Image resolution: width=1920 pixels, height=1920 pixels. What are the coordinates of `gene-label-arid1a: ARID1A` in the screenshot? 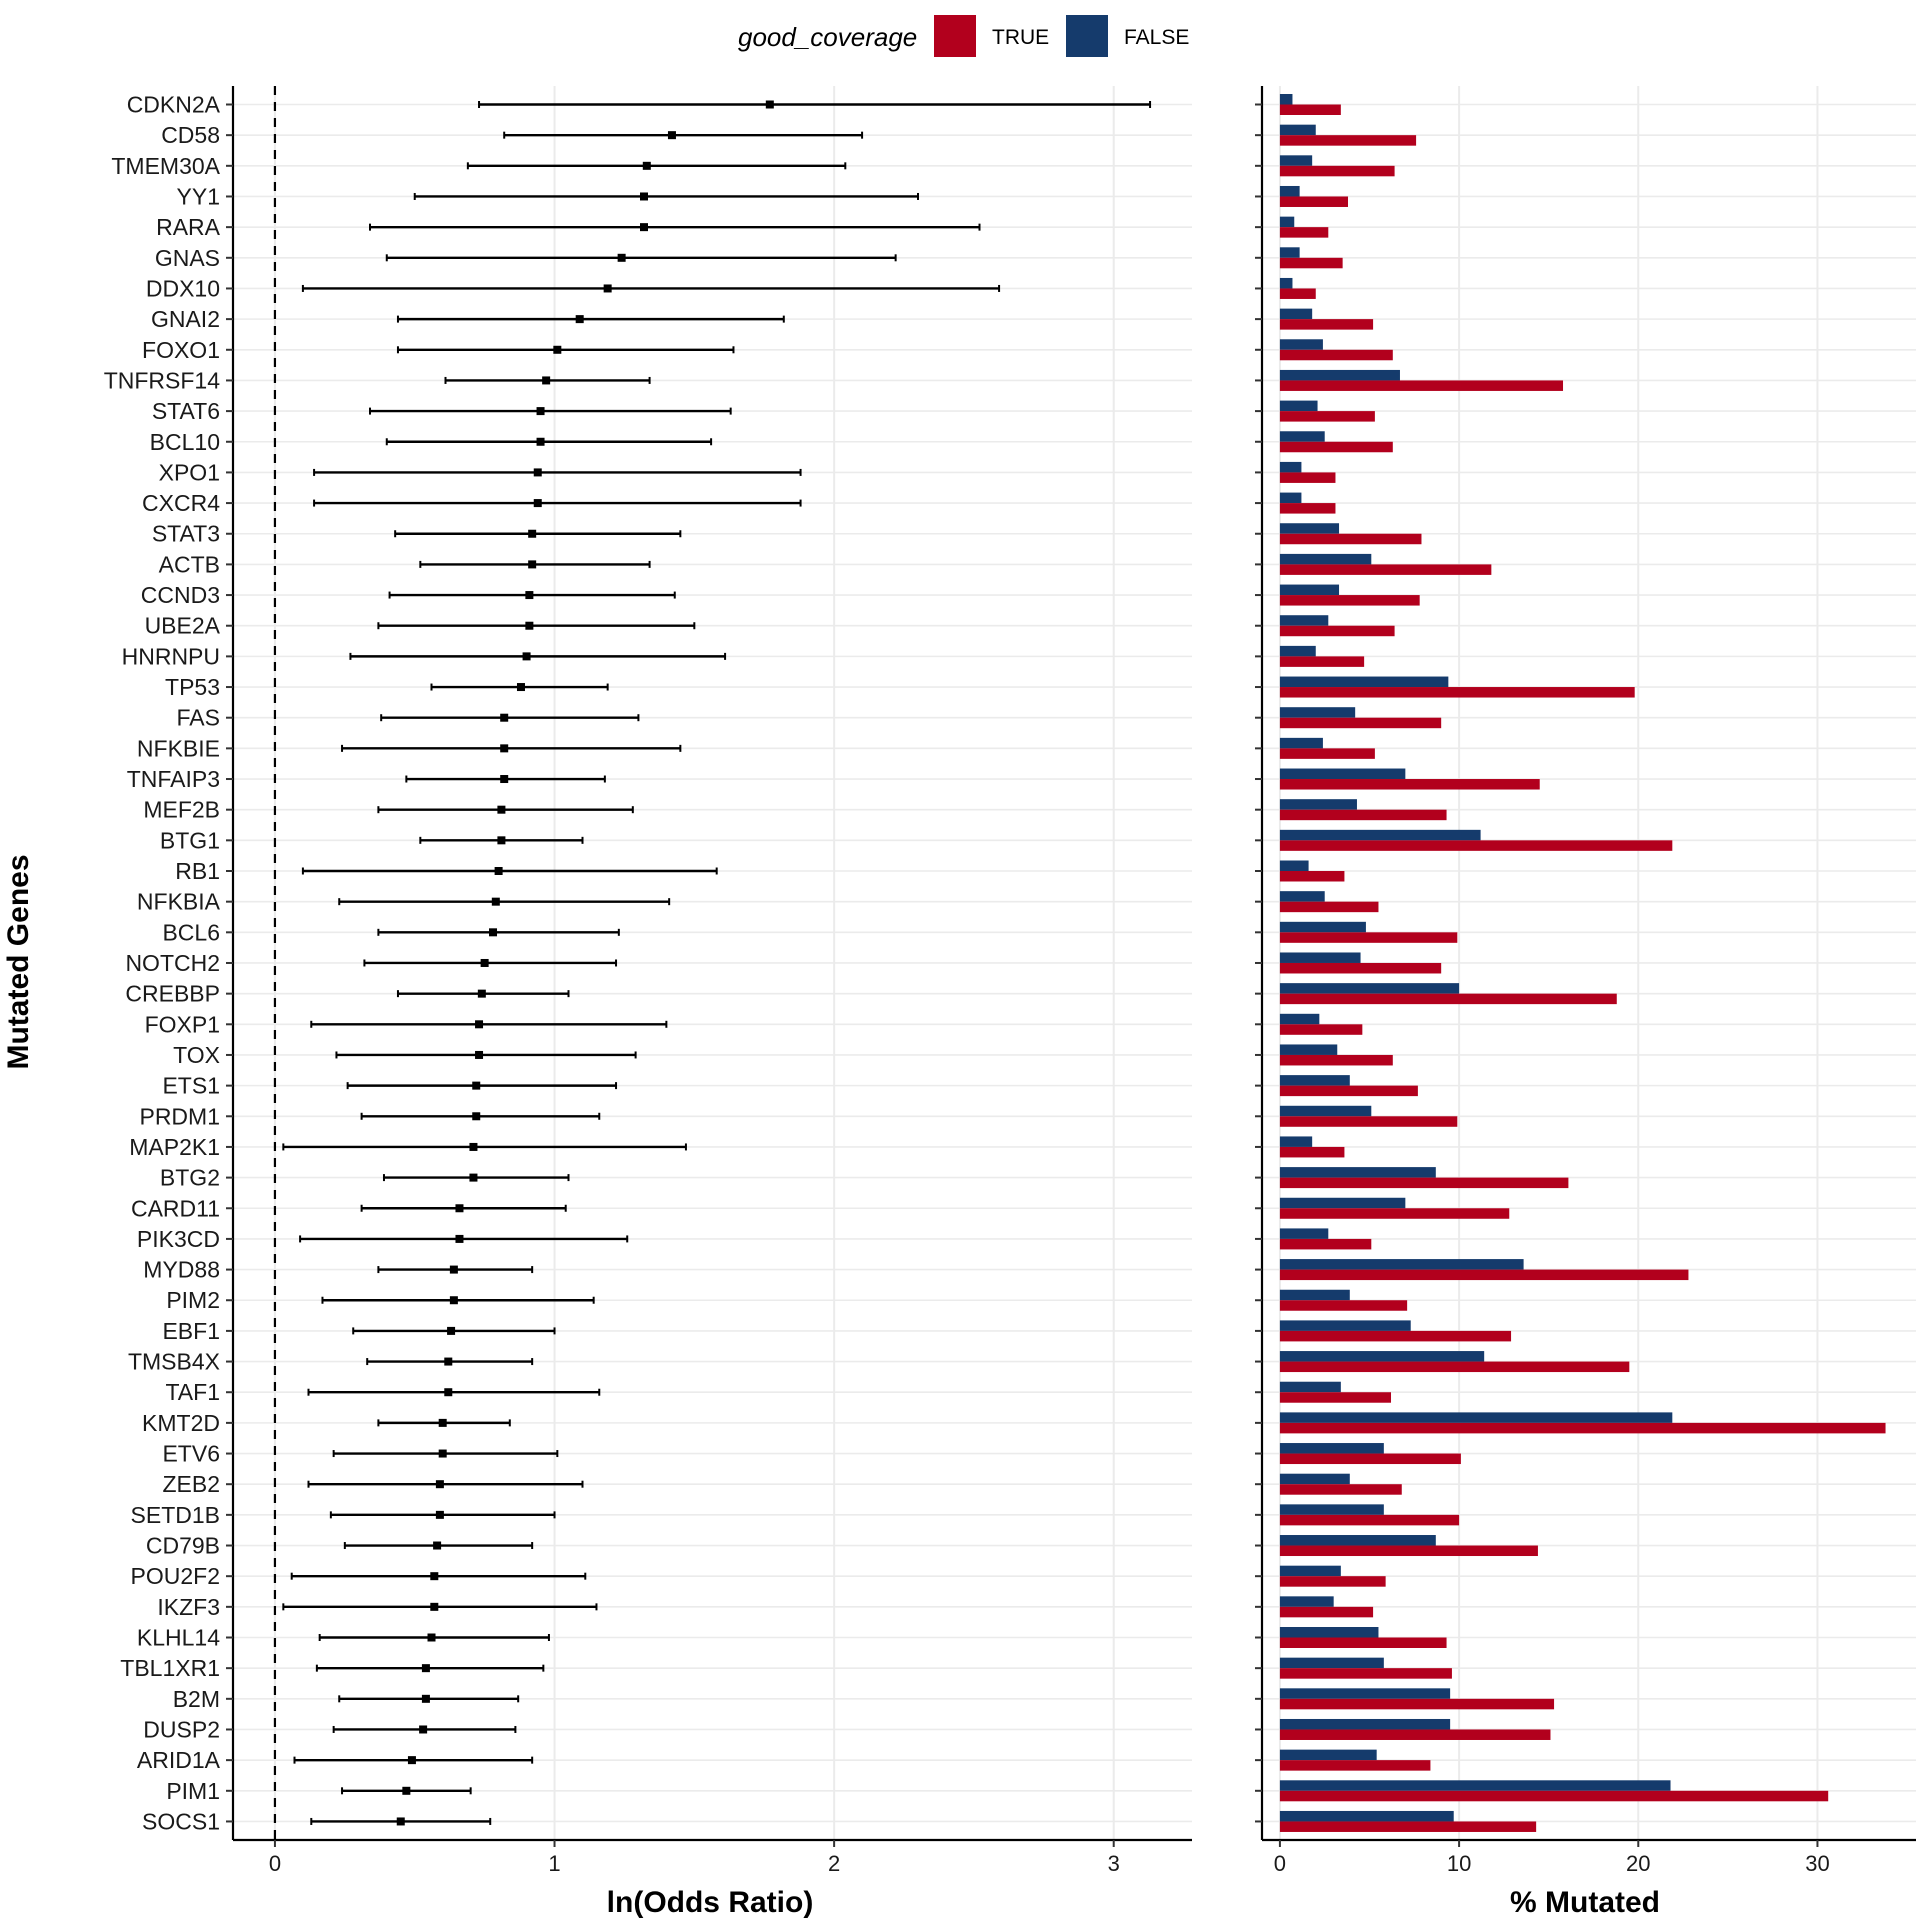 It's located at (179, 1760).